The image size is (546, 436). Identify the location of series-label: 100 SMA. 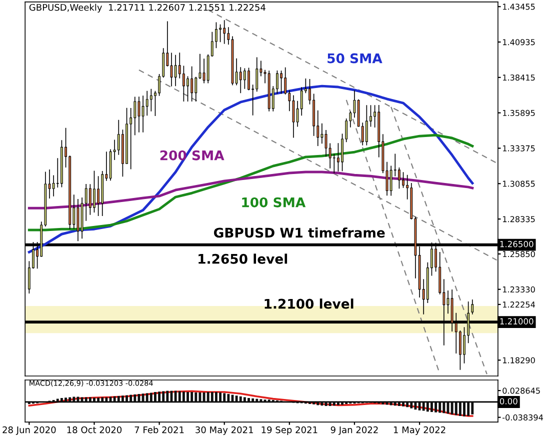
(274, 202).